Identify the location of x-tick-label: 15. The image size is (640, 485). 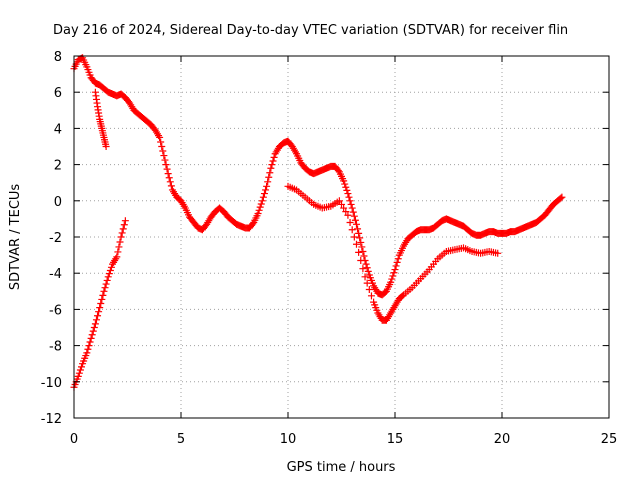
(395, 439).